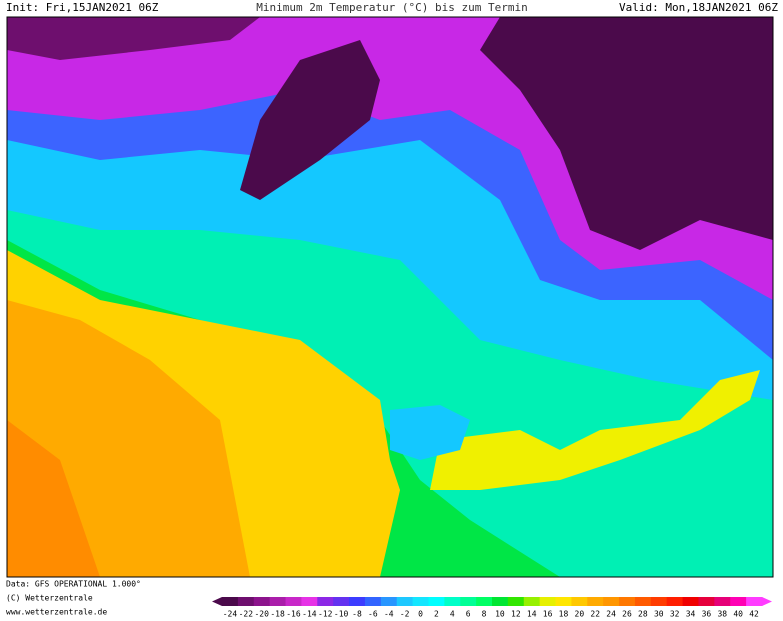 Image resolution: width=783 pixels, height=621 pixels. What do you see at coordinates (738, 614) in the screenshot?
I see `color-bar-label: 40` at bounding box center [738, 614].